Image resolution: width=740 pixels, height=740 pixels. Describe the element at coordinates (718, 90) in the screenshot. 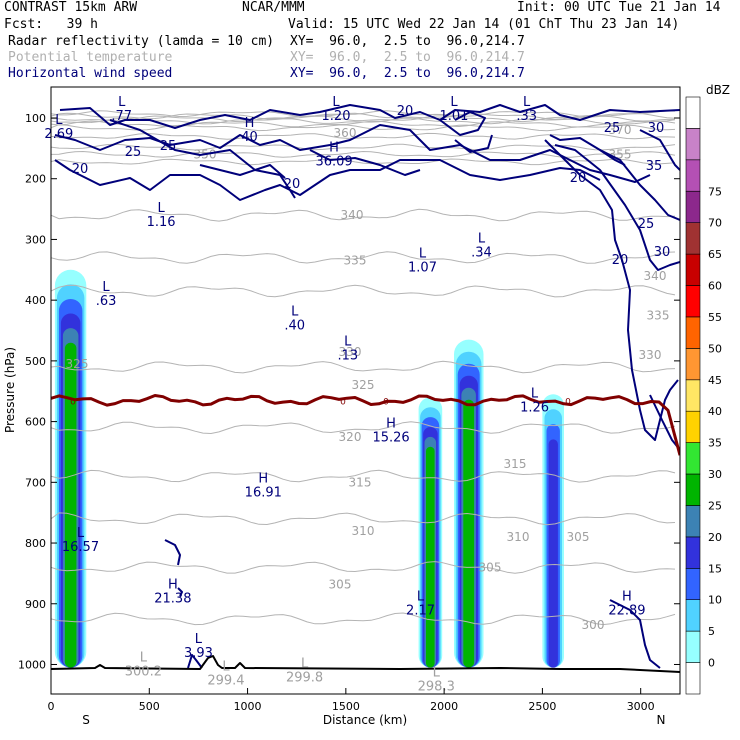

I see `colorbar-title: dBZ` at that location.